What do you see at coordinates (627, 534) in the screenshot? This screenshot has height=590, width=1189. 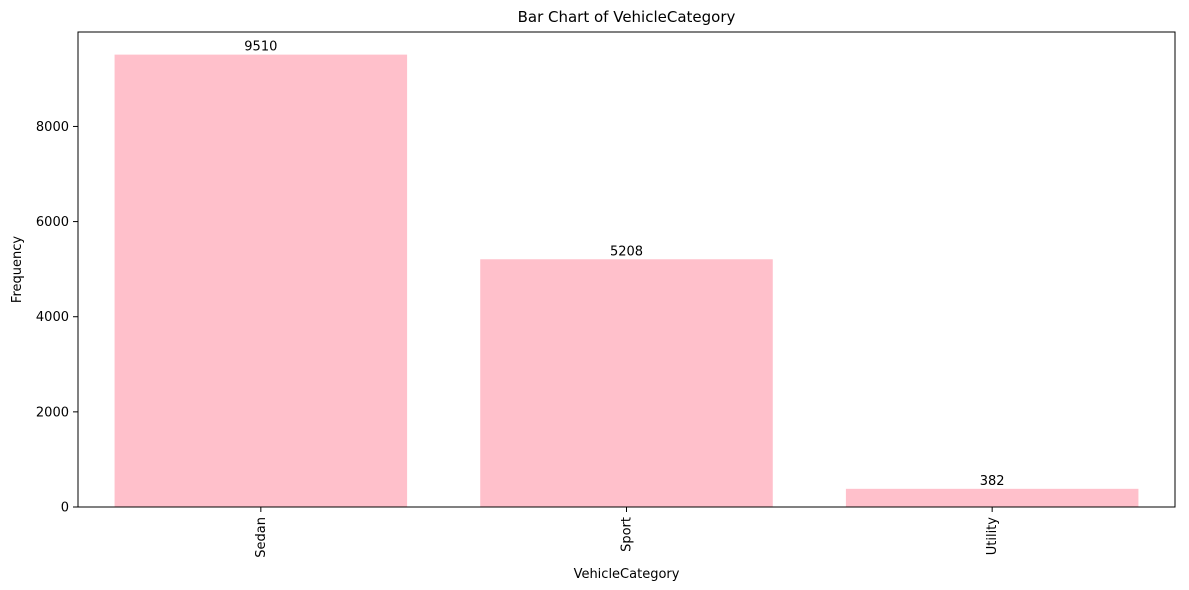 I see `x-tick-label: Sport` at bounding box center [627, 534].